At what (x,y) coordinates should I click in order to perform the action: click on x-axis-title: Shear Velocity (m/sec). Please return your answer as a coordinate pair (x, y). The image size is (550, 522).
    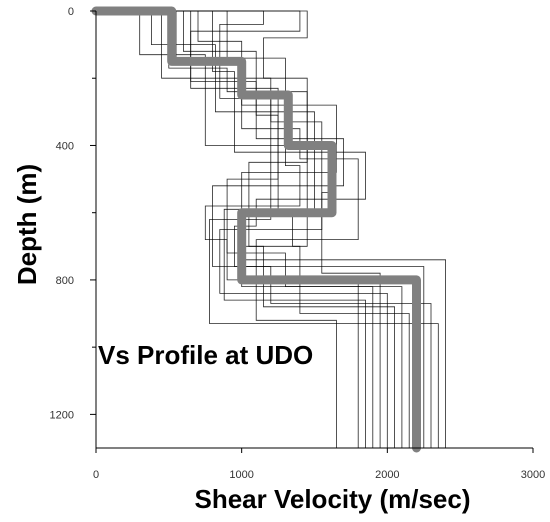
    Looking at the image, I should click on (332, 499).